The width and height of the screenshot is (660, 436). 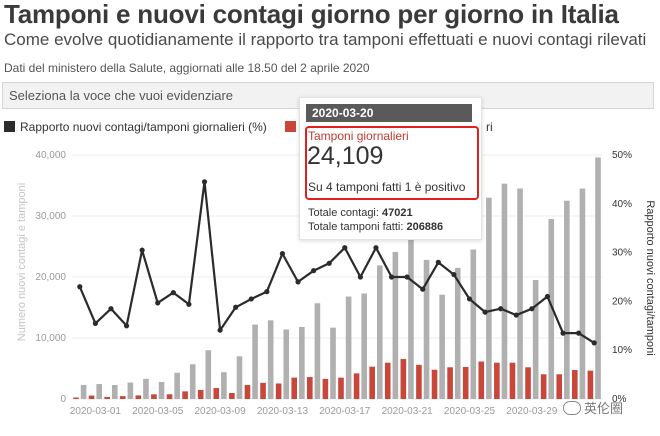 What do you see at coordinates (489, 127) in the screenshot?
I see `legend-item-tamponi: ri` at bounding box center [489, 127].